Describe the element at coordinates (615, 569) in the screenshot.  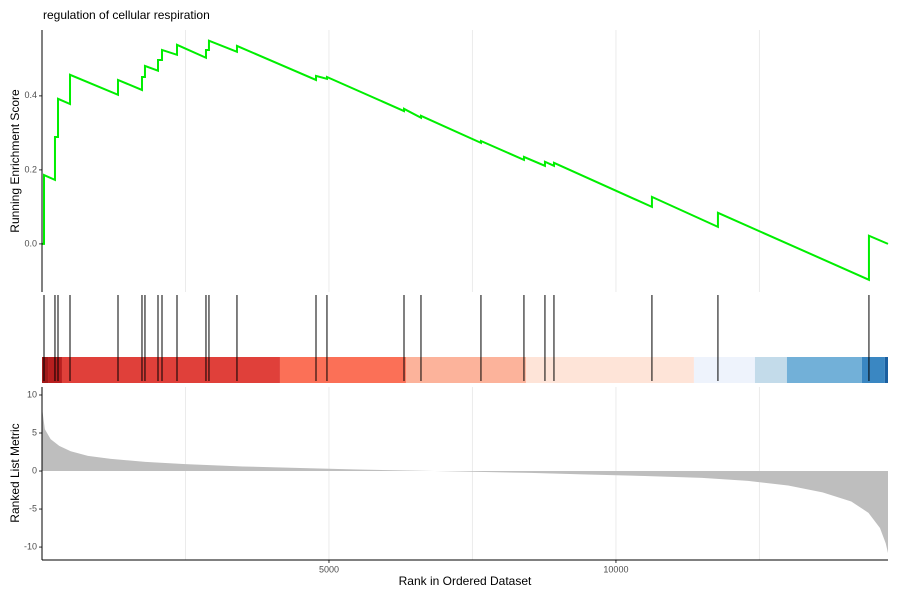
I see `x-tick-label: 10000` at that location.